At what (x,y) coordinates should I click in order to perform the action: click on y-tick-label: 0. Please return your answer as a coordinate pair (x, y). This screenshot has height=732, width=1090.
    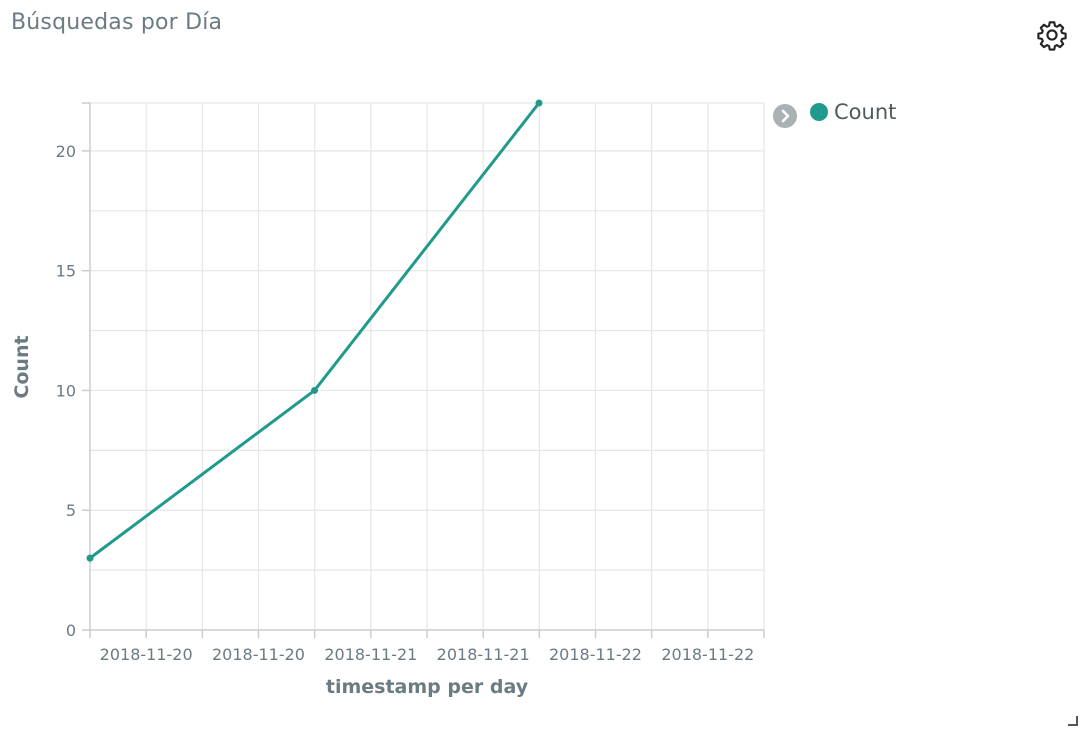
    Looking at the image, I should click on (71, 630).